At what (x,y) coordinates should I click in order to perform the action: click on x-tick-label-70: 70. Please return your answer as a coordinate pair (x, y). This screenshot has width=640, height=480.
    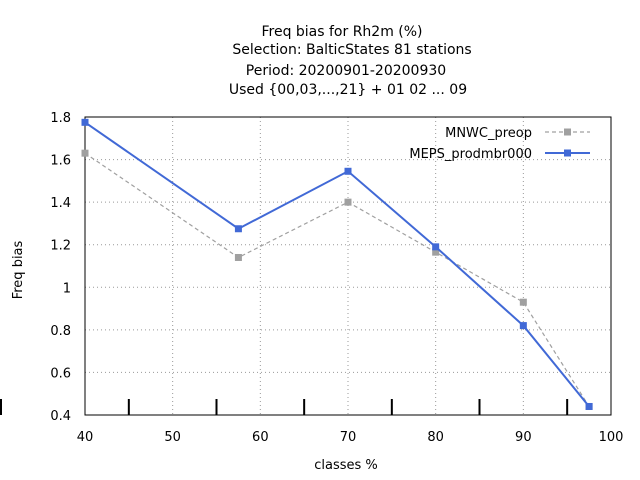
    Looking at the image, I should click on (348, 437).